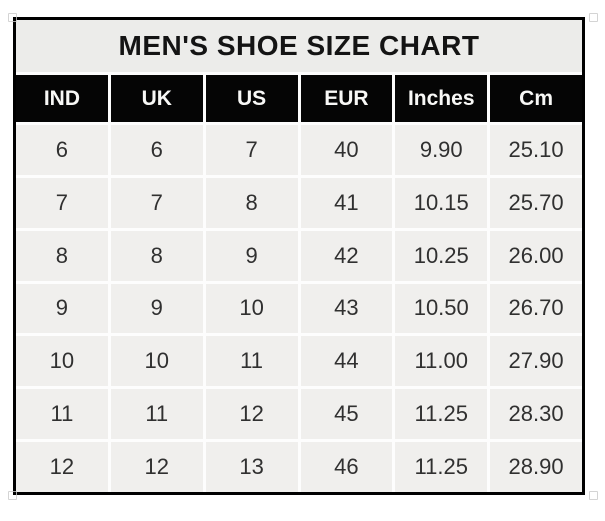 Image resolution: width=605 pixels, height=521 pixels. Describe the element at coordinates (251, 467) in the screenshot. I see `table-cell: 13` at that location.